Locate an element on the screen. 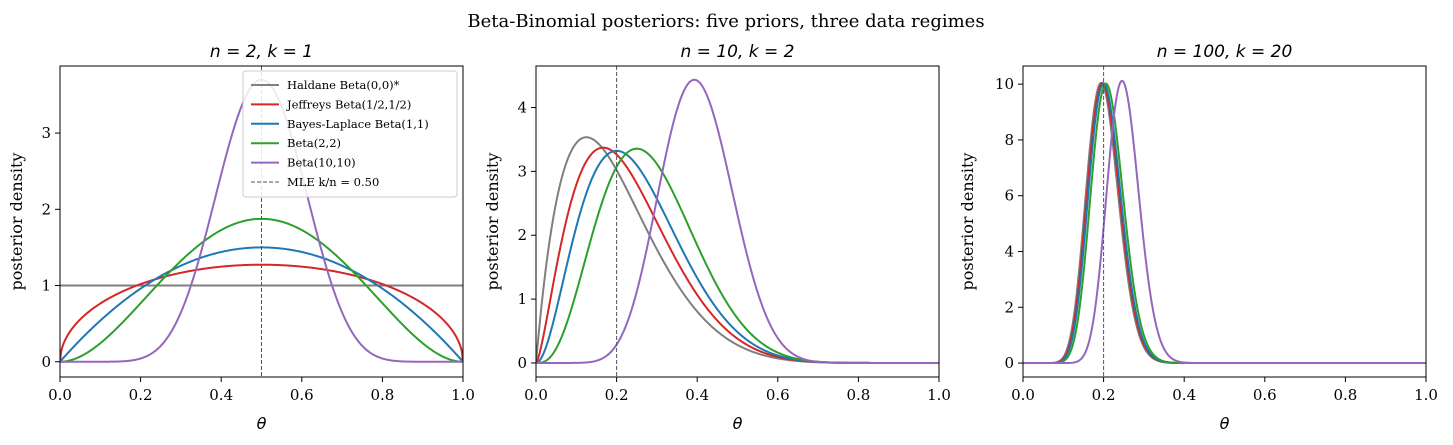  panel-title: n = 2, k = 1 is located at coordinates (261, 52).